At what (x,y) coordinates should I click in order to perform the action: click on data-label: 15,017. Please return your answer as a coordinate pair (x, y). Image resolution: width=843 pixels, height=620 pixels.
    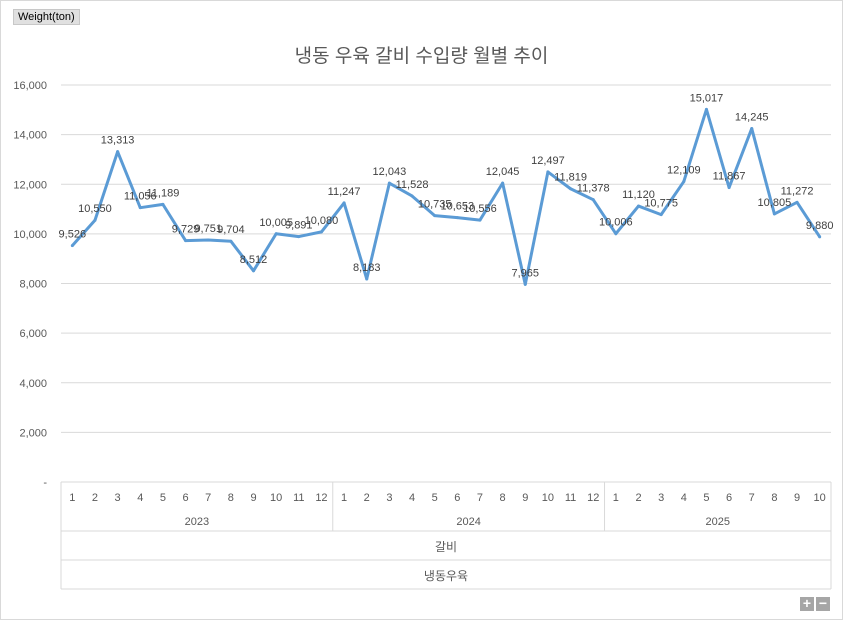
    Looking at the image, I should click on (707, 98).